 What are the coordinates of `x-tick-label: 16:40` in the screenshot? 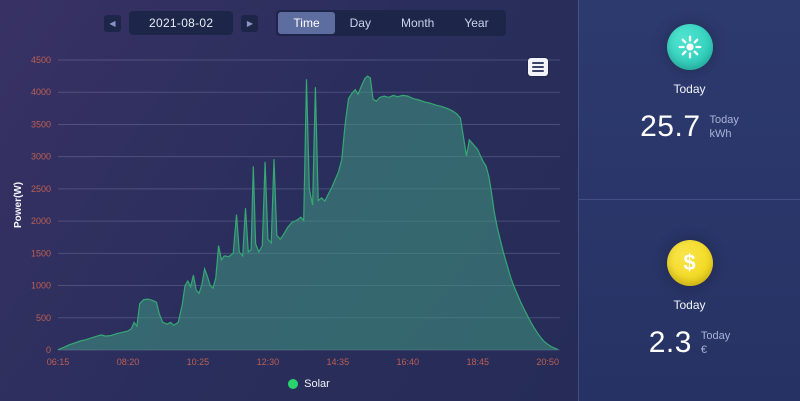 It's located at (408, 362).